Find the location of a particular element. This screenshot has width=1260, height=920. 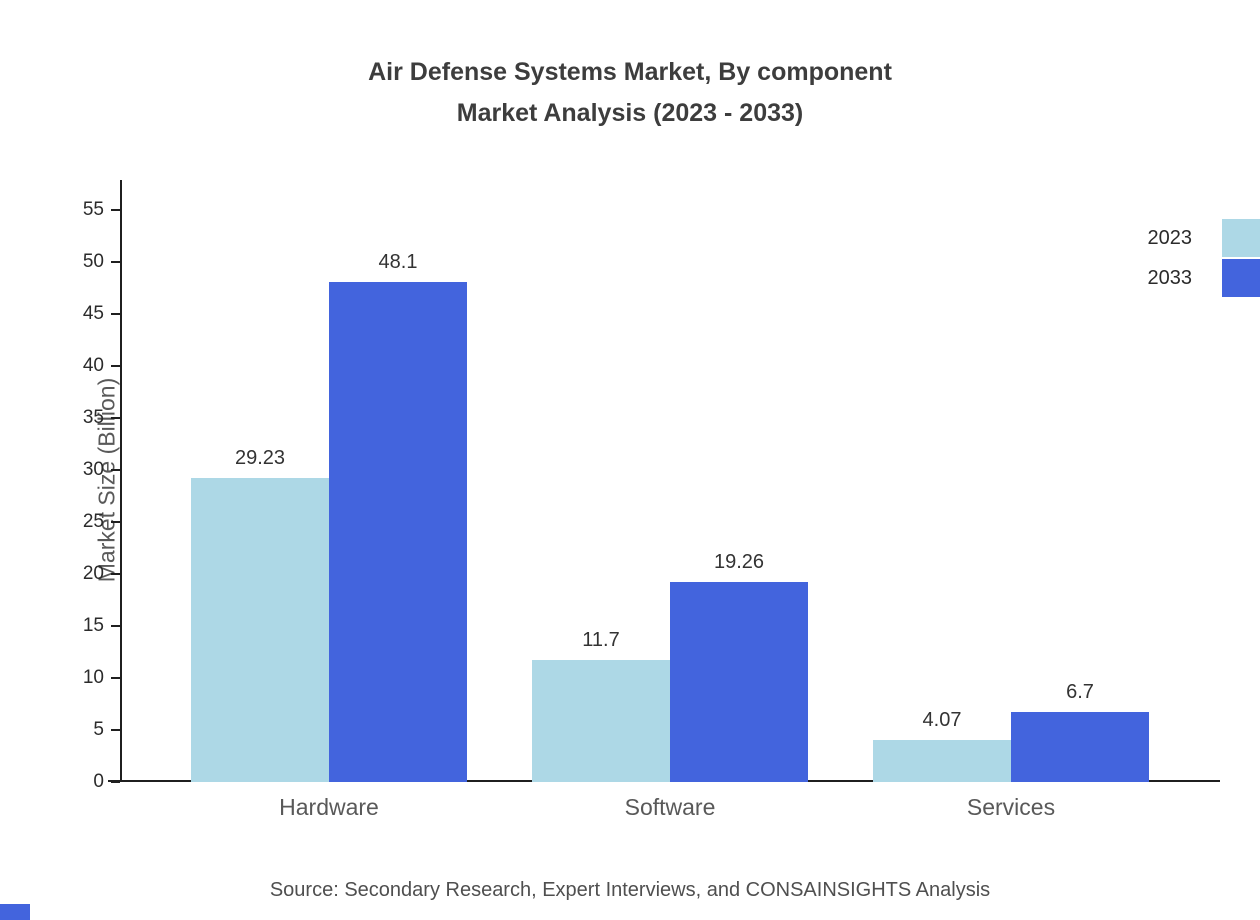

y-tick-label: 45 is located at coordinates (93, 313).